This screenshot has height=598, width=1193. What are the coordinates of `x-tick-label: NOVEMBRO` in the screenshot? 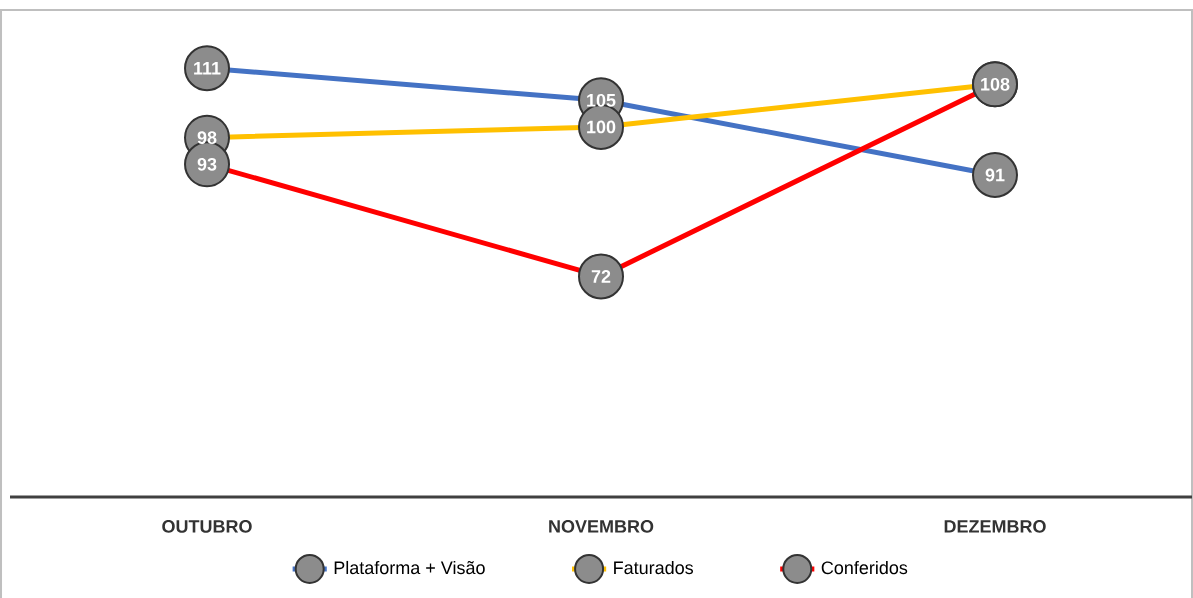 It's located at (601, 526).